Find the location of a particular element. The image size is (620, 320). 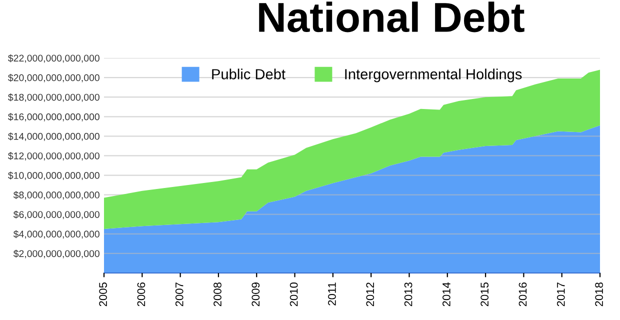

x-tick-label: 2011 is located at coordinates (332, 294).